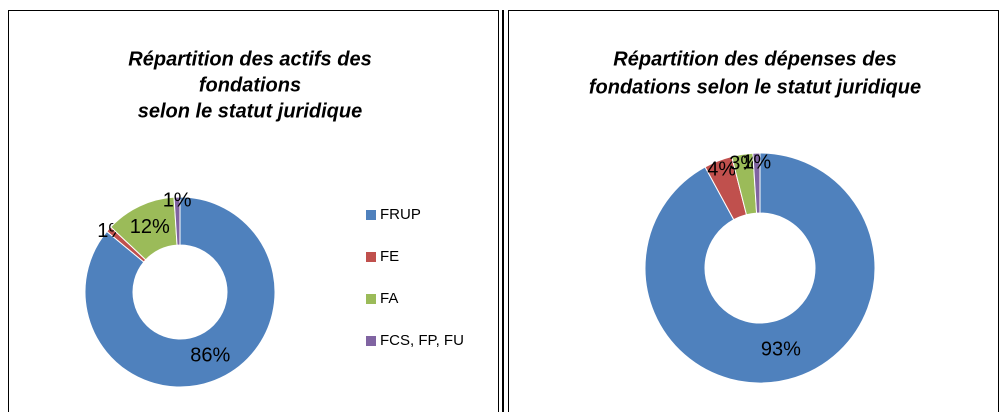  What do you see at coordinates (743, 164) in the screenshot?
I see `data-label: 3%` at bounding box center [743, 164].